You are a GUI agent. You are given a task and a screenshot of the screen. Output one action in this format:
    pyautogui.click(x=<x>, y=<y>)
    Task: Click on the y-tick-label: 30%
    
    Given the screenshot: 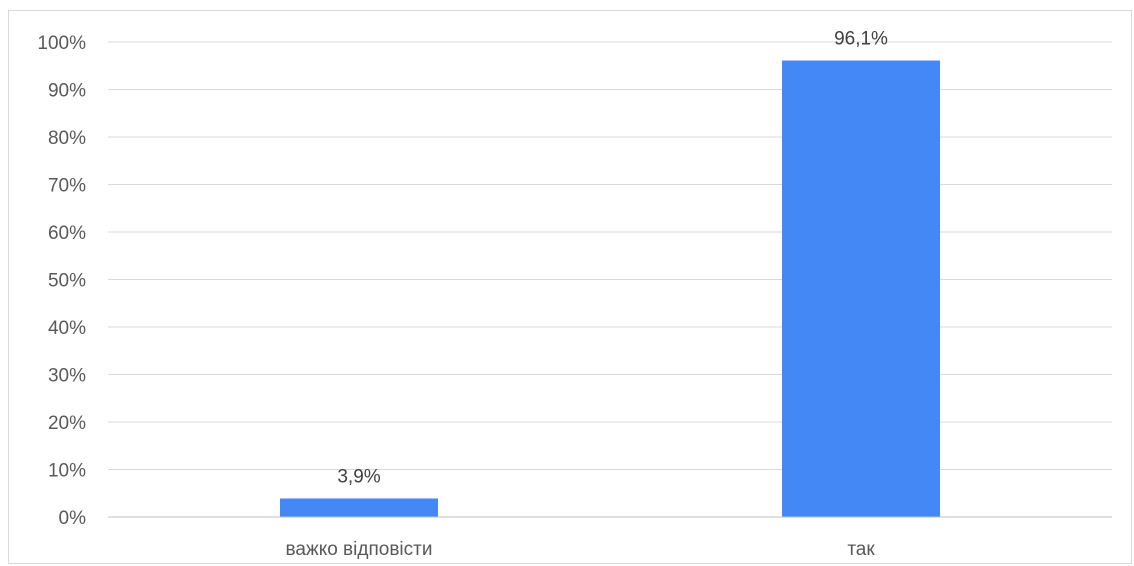 What is the action you would take?
    pyautogui.click(x=67, y=376)
    